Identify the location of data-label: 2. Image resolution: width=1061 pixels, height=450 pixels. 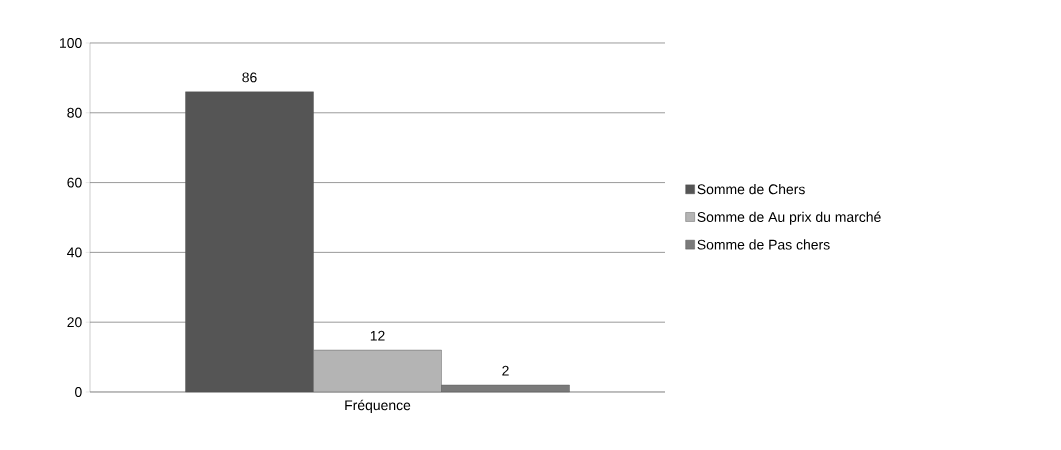
(505, 370).